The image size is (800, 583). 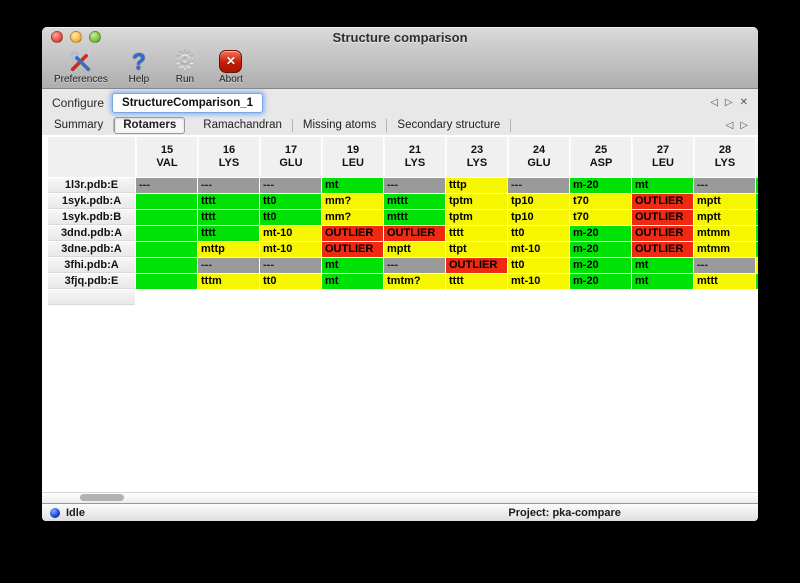 What do you see at coordinates (150, 125) in the screenshot?
I see `tab-rotamers: Rotamers` at bounding box center [150, 125].